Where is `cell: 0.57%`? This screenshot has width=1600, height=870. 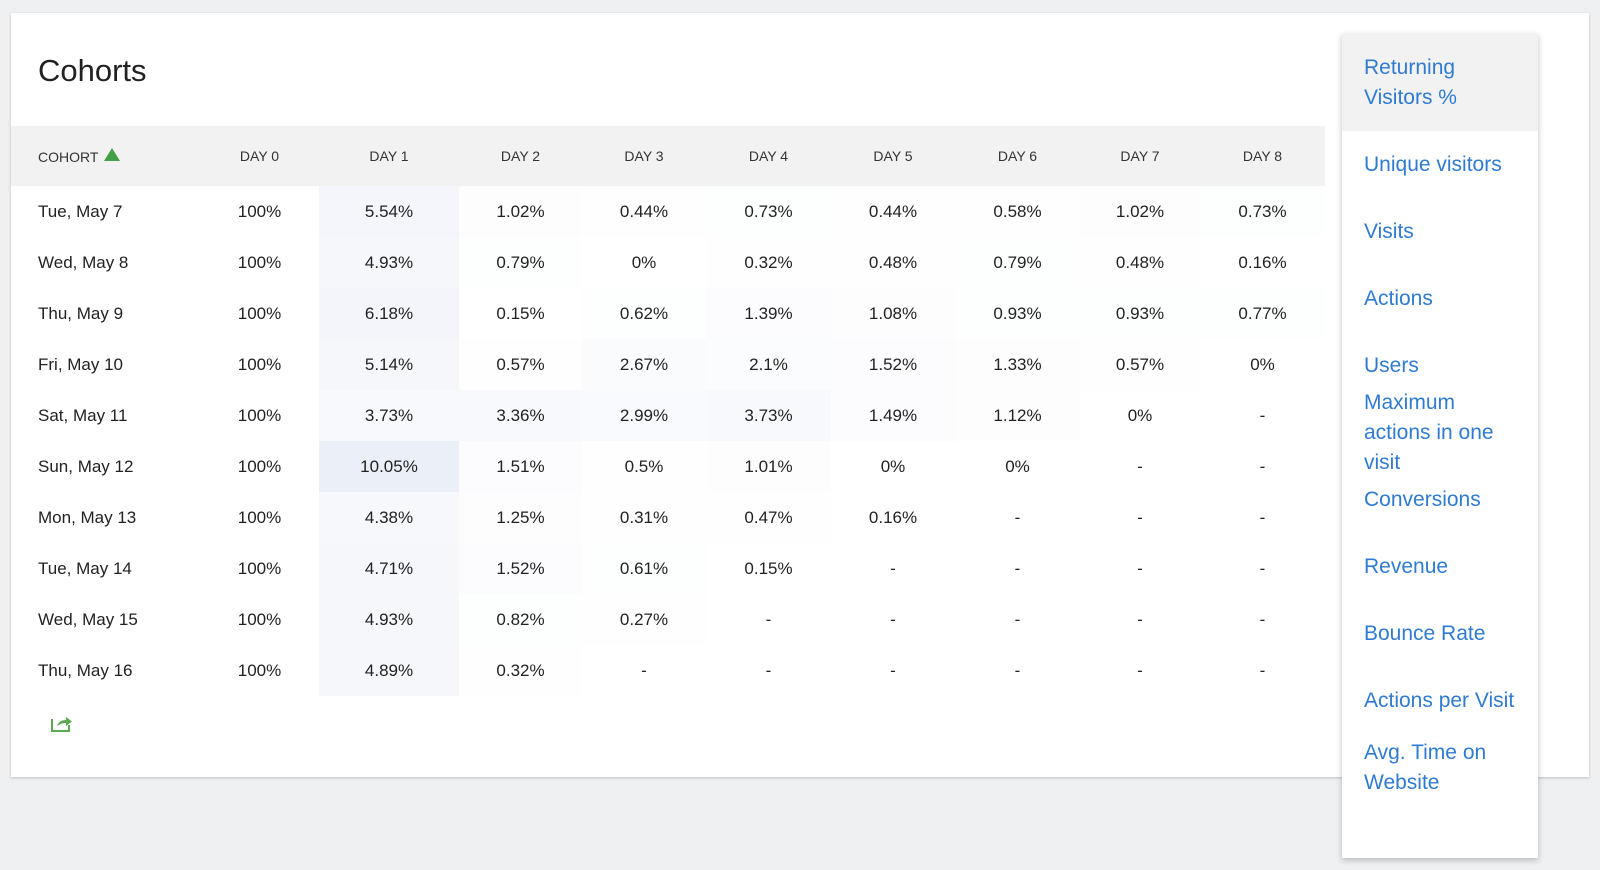 cell: 0.57% is located at coordinates (1140, 364).